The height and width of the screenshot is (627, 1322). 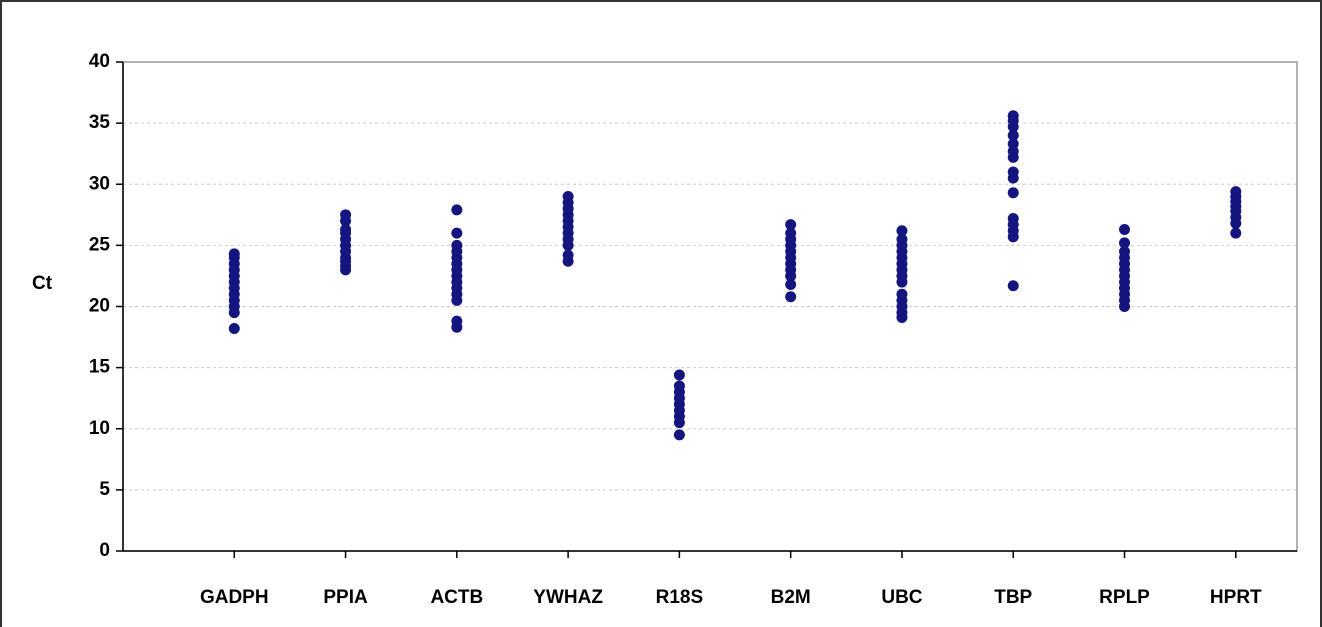 What do you see at coordinates (100, 122) in the screenshot?
I see `y-tick-label: 35` at bounding box center [100, 122].